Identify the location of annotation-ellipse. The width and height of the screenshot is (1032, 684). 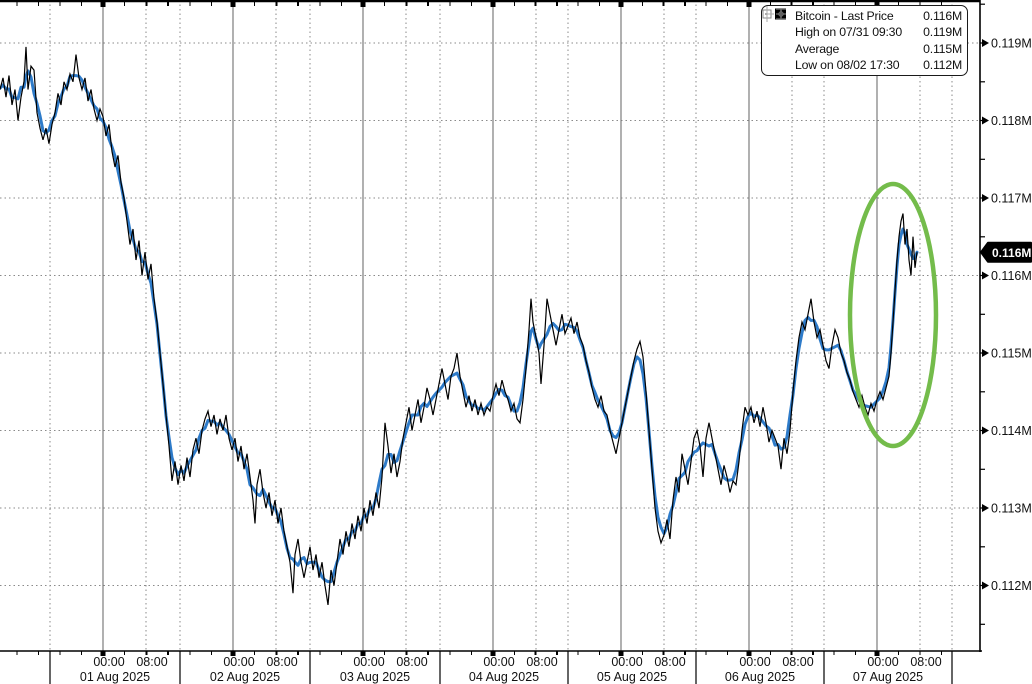
(893, 315).